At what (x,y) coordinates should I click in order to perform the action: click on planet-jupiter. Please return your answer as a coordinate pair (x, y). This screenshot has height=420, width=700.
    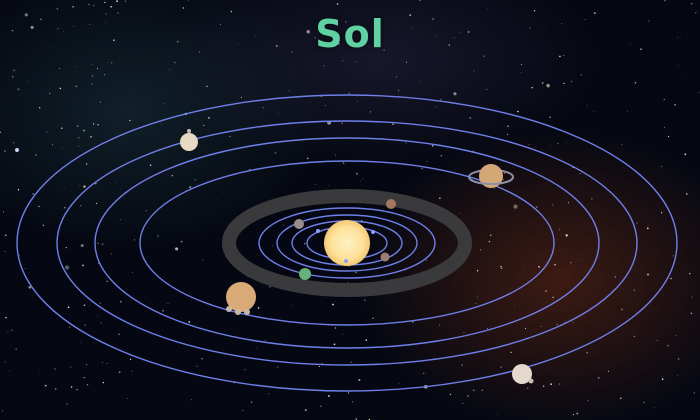
    Looking at the image, I should click on (241, 297).